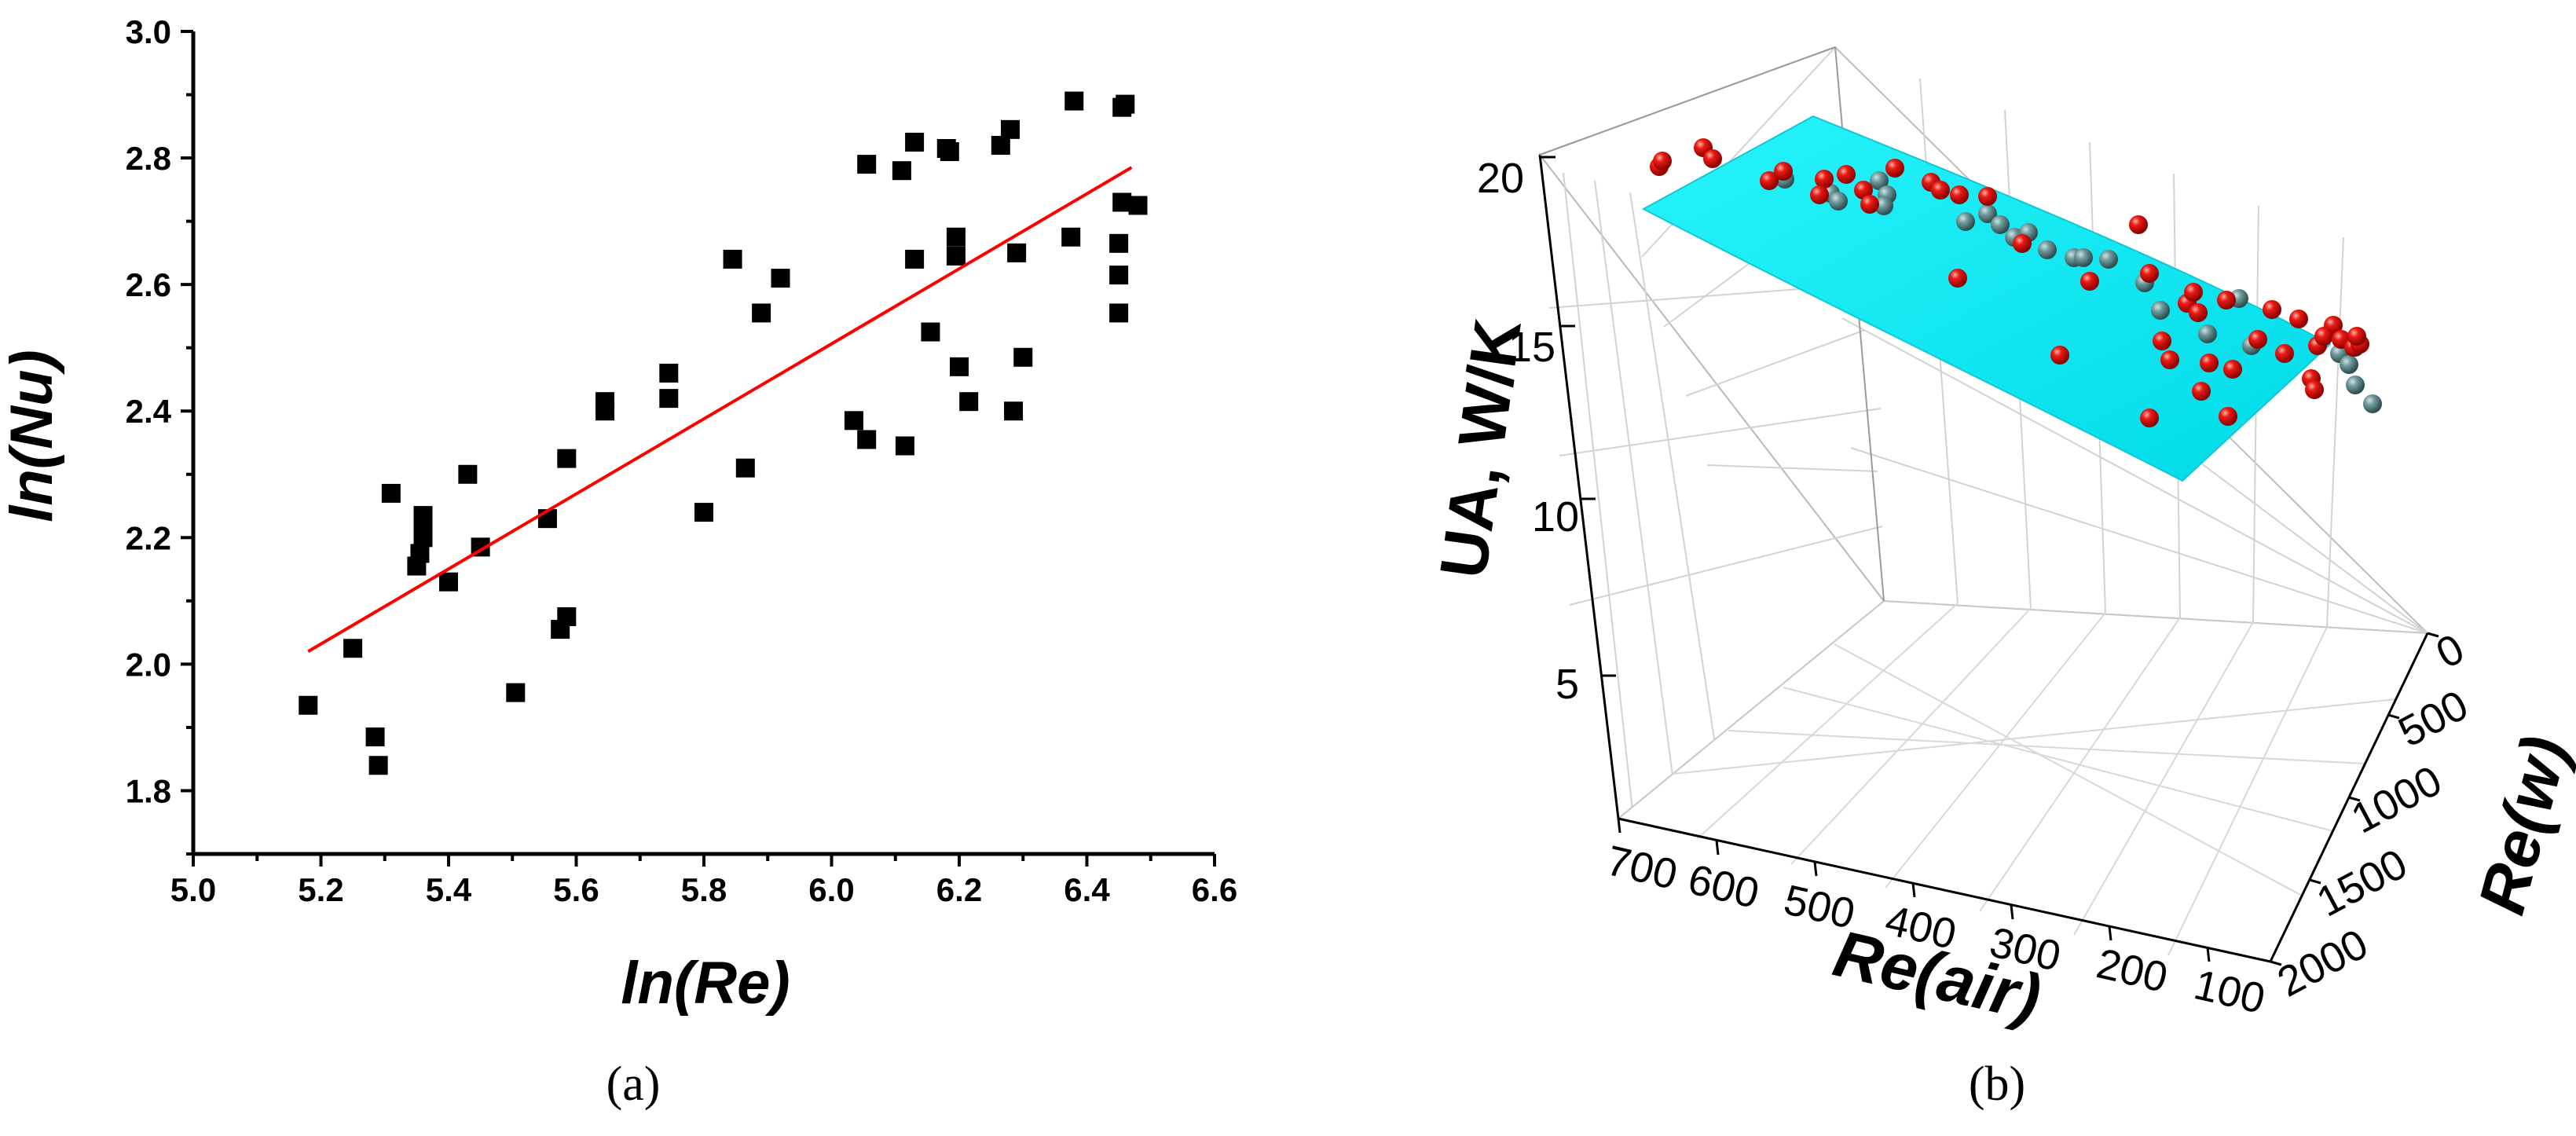  I want to click on data-spheres, so click(2016, 282).